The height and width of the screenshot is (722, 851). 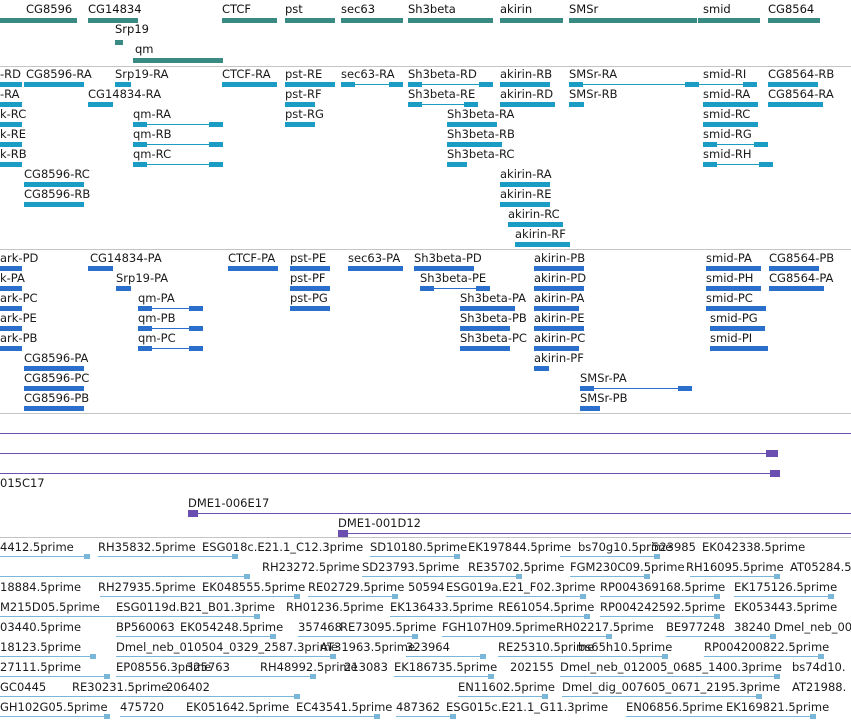 I want to click on protein-label: Sh3beta-PB, so click(x=493, y=318).